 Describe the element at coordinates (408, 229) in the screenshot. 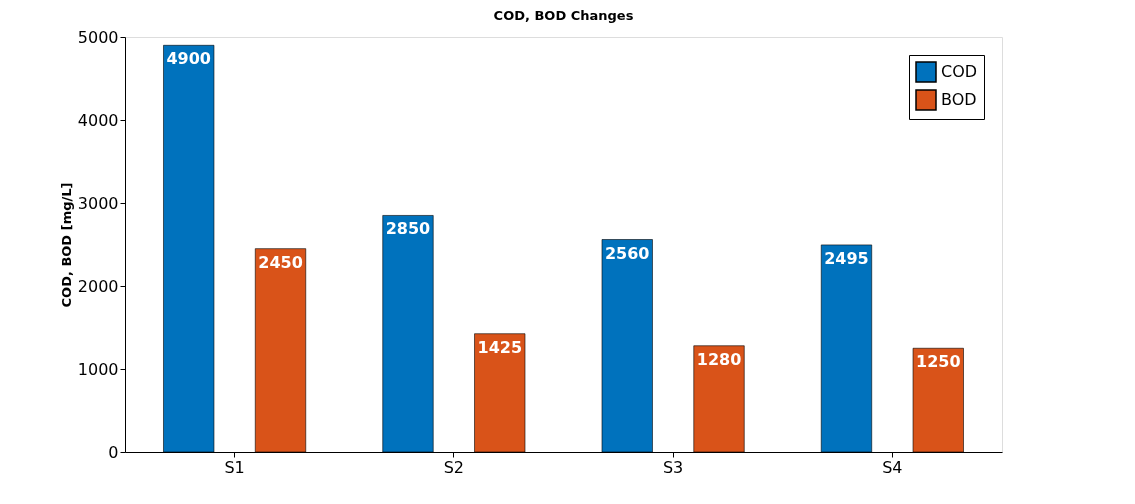

I see `data-label: 2850` at that location.